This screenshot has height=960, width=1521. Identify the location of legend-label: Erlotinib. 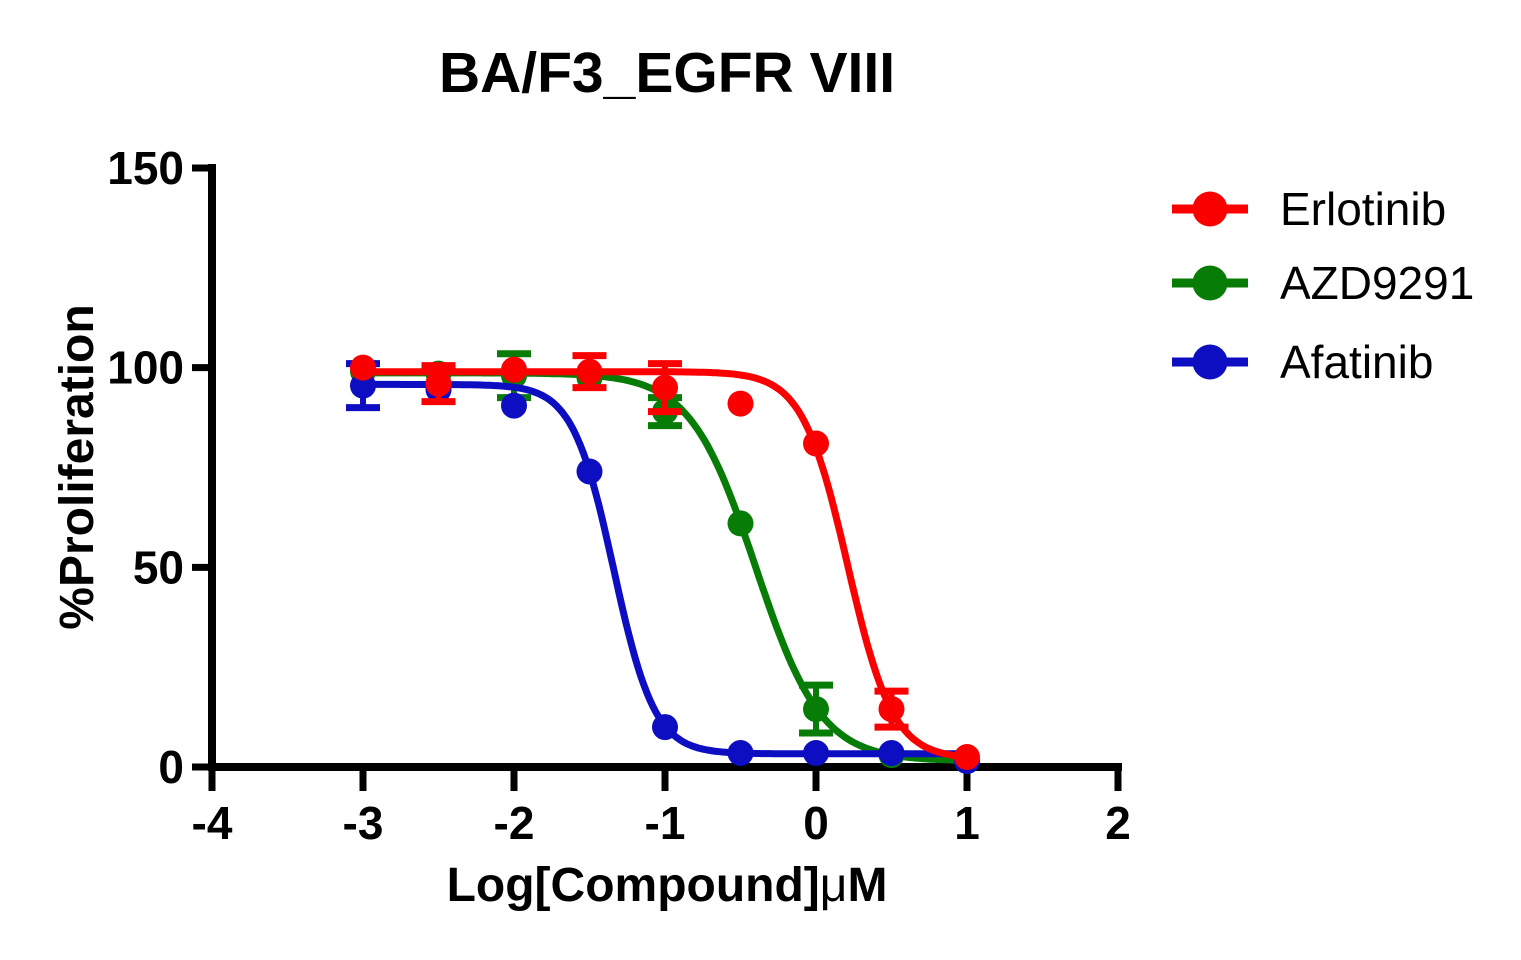
(1363, 209).